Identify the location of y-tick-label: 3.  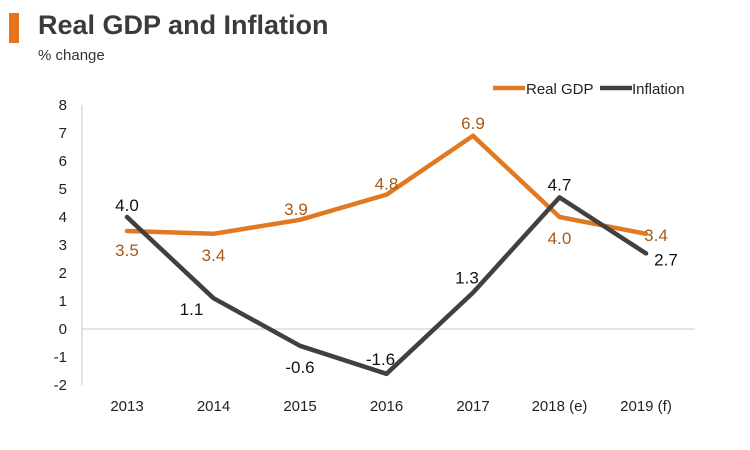
(63, 245).